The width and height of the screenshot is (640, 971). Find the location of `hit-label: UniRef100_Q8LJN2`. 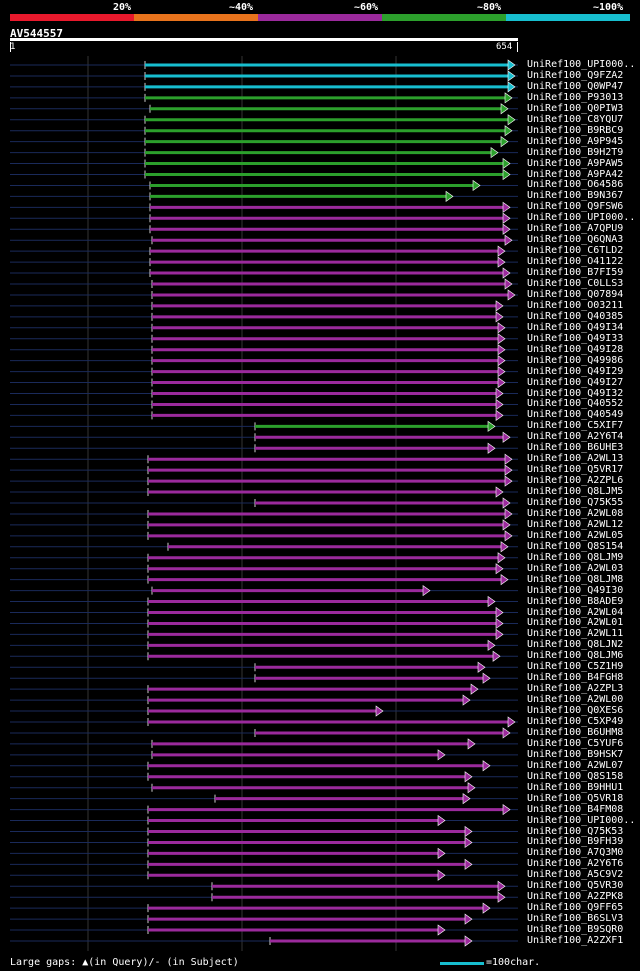

hit-label: UniRef100_Q8LJN2 is located at coordinates (575, 645).